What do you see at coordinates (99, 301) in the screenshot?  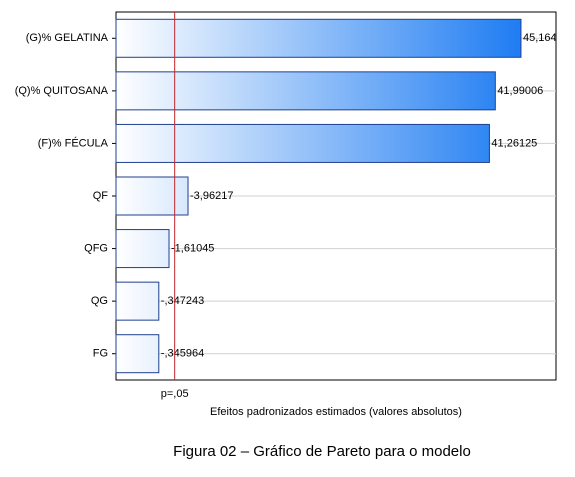 I see `y-tick-label: QG` at bounding box center [99, 301].